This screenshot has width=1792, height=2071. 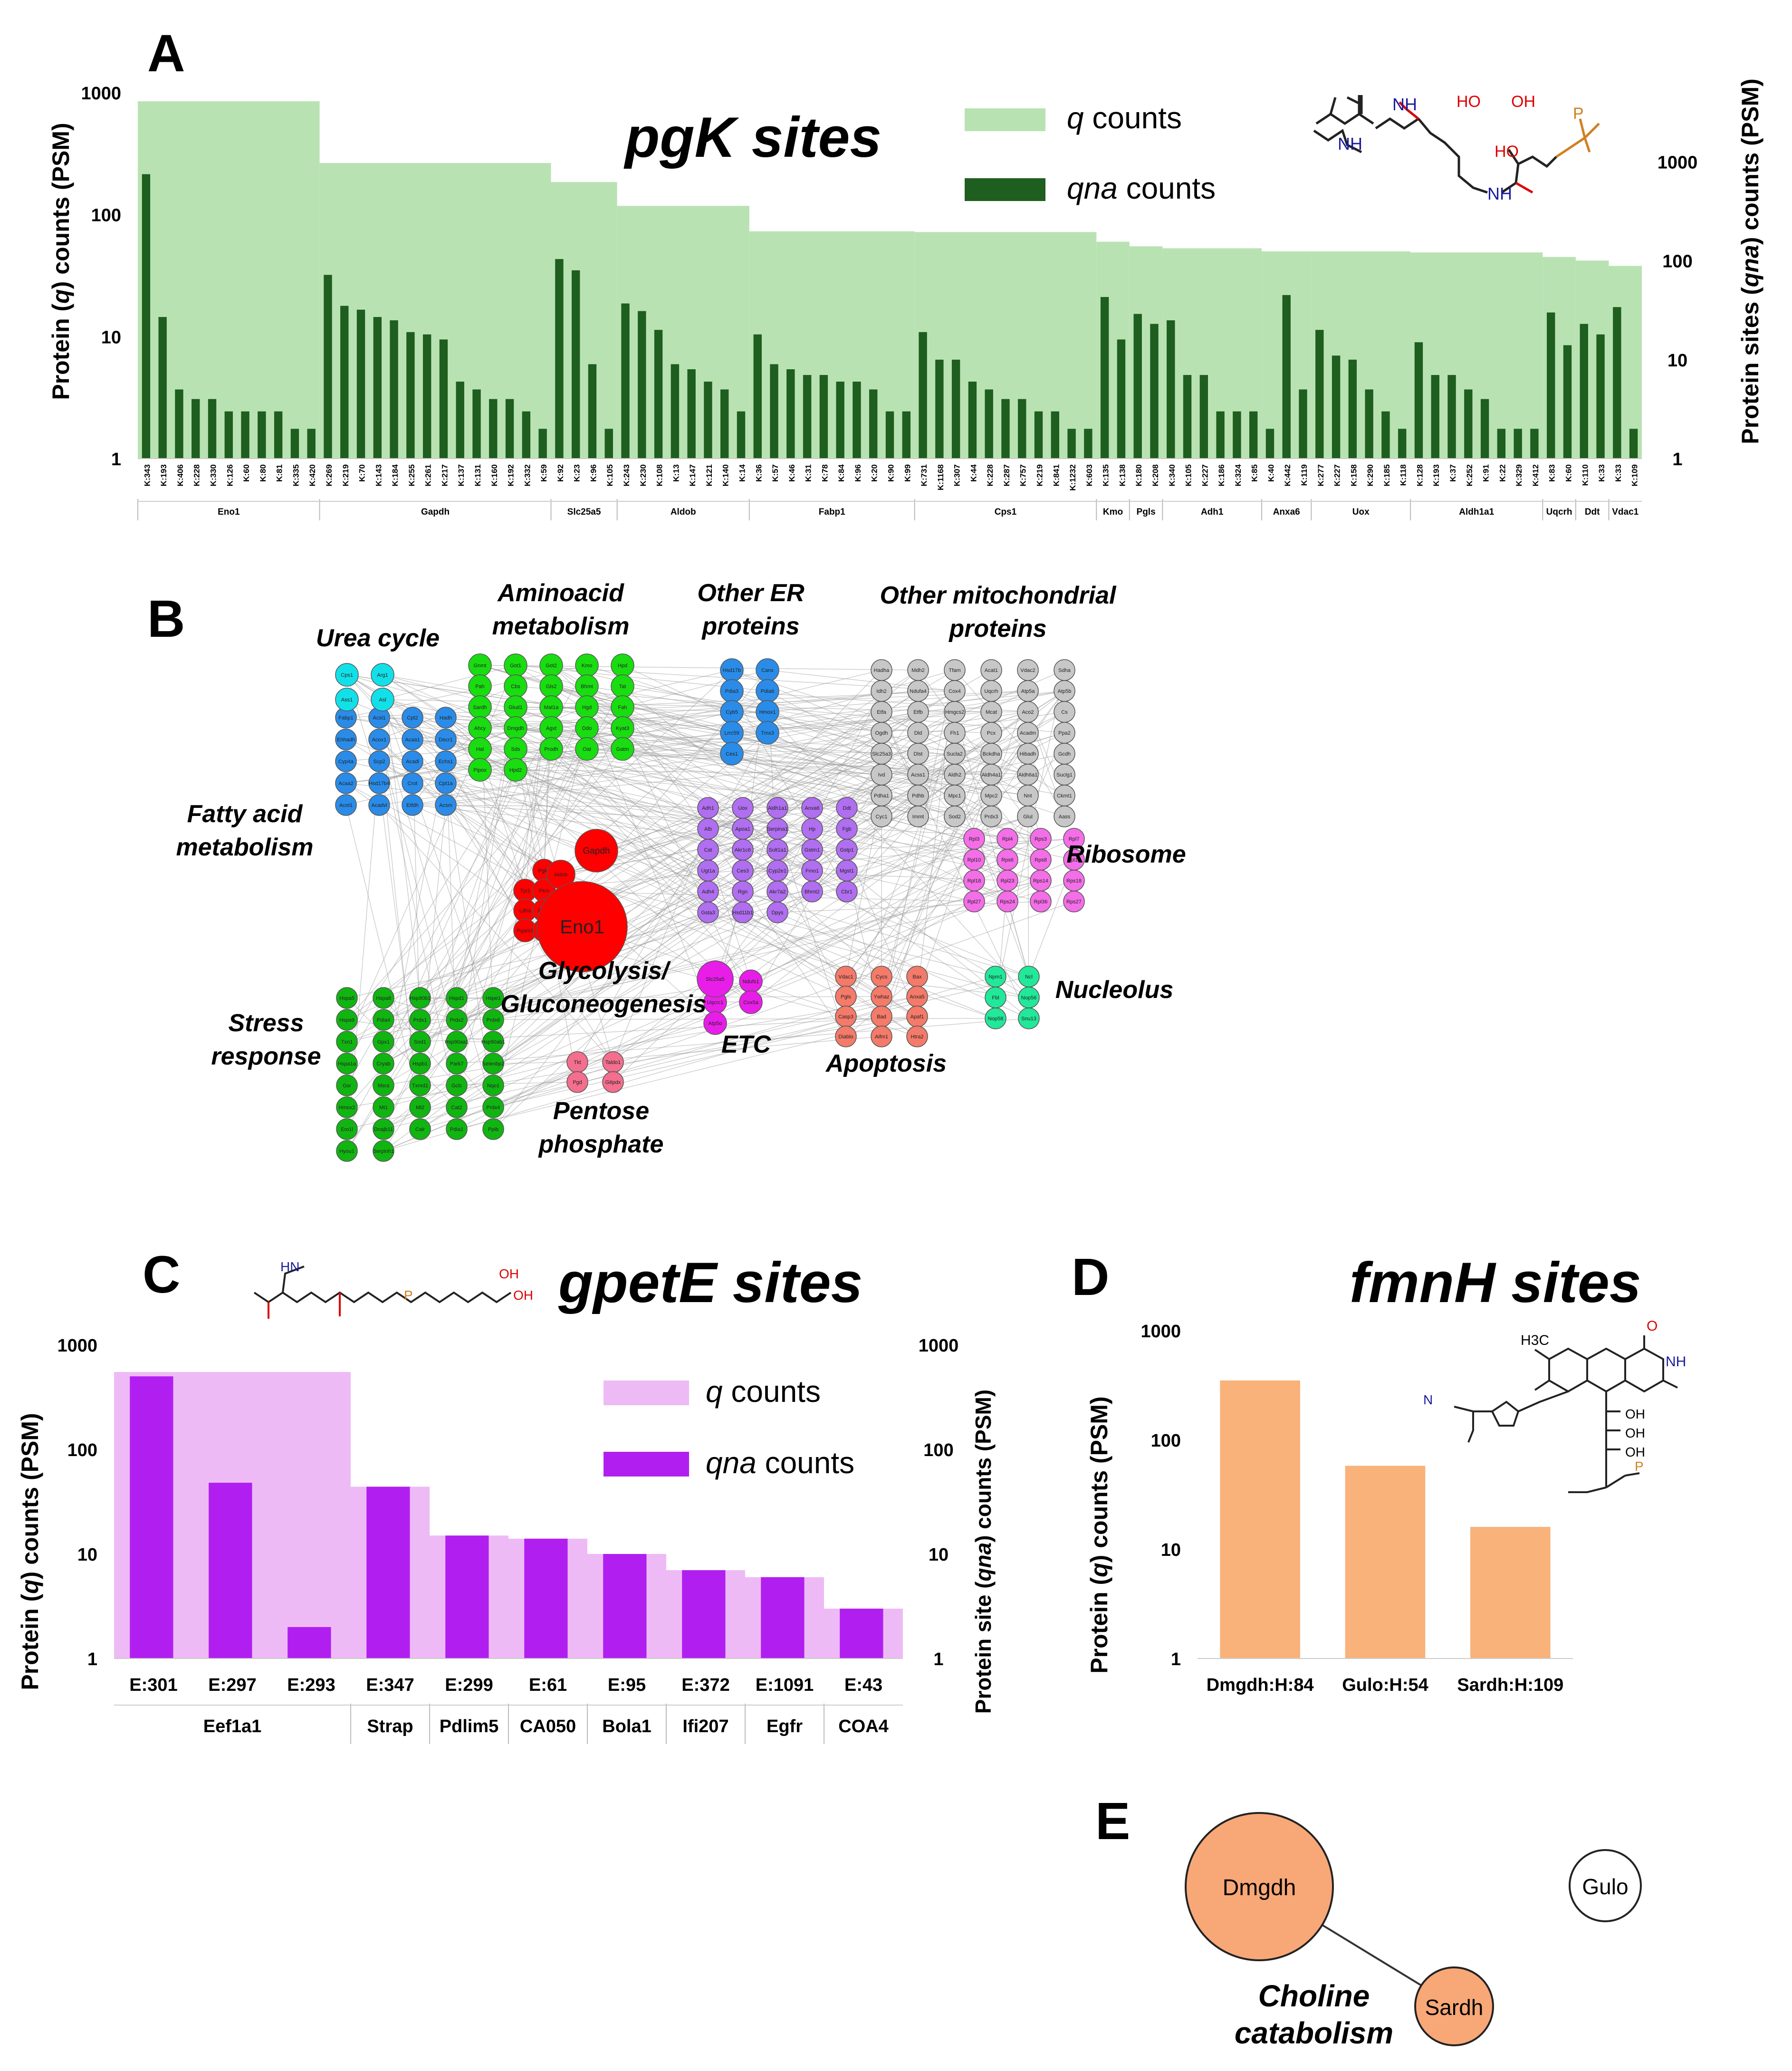 What do you see at coordinates (626, 1726) in the screenshot?
I see `protein-group-label: Bola1` at bounding box center [626, 1726].